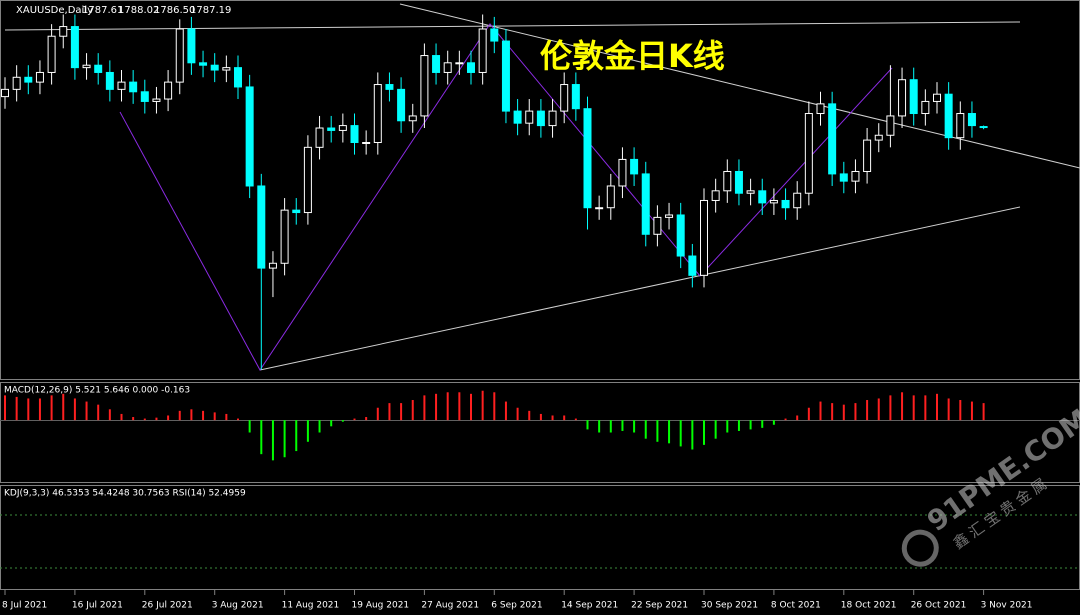 The height and width of the screenshot is (615, 1080). Describe the element at coordinates (632, 56) in the screenshot. I see `chart-title: 伦敦金日K线` at that location.